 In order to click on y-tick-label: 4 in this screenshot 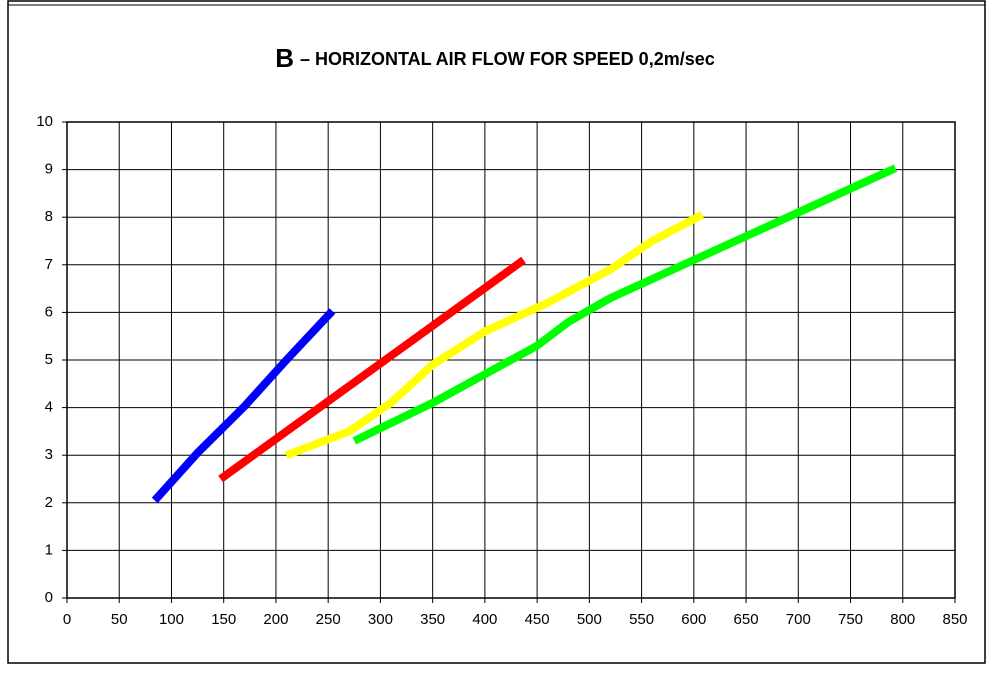, I will do `click(49, 407)`.